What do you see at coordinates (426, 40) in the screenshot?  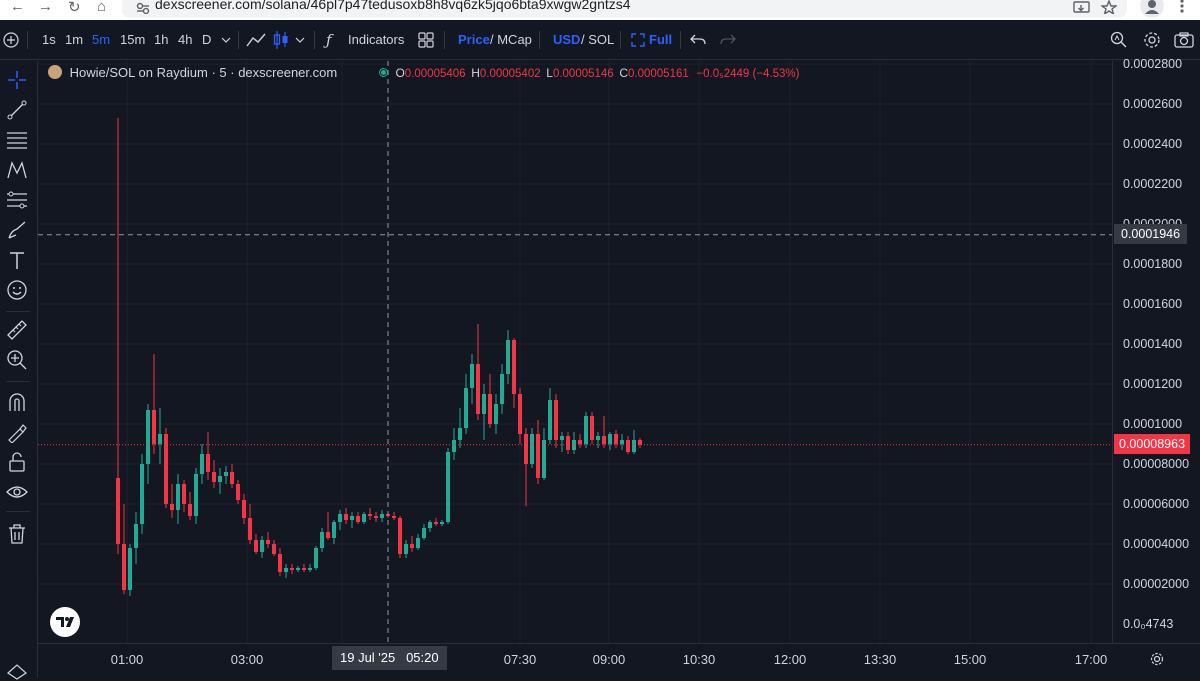 I see `layout-grid-icon` at bounding box center [426, 40].